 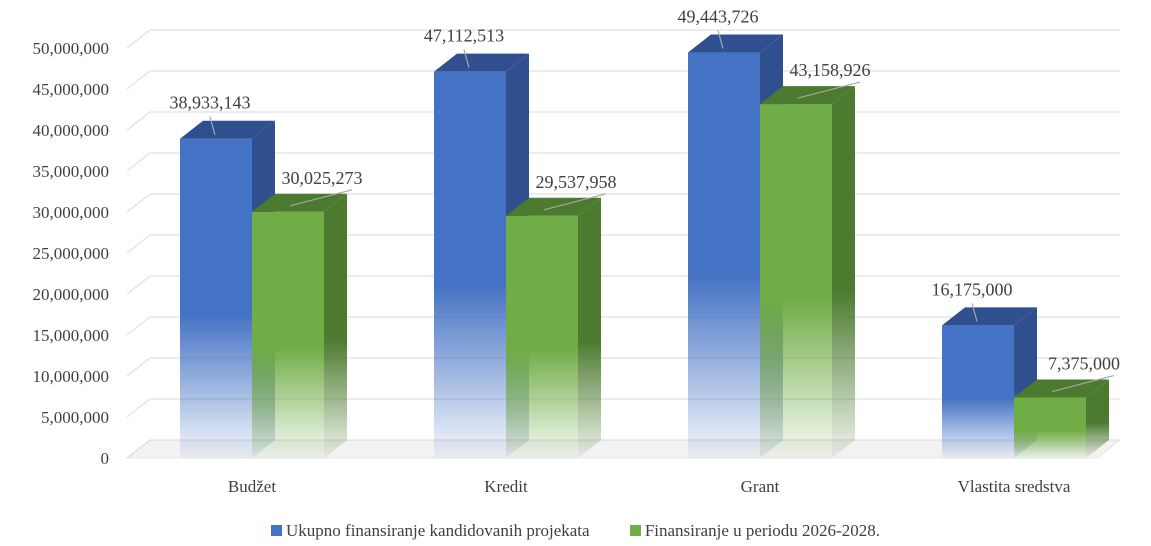 What do you see at coordinates (1084, 364) in the screenshot?
I see `data-label: 7,375,000` at bounding box center [1084, 364].